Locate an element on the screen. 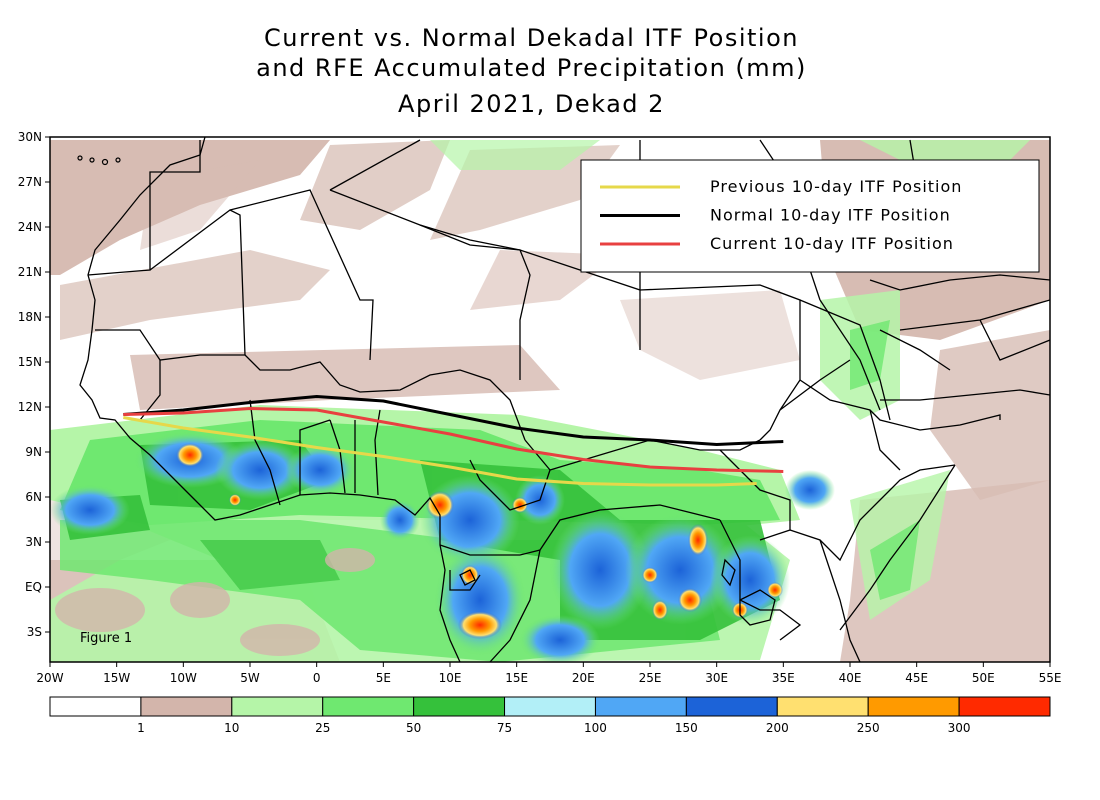 The image size is (1100, 800). chart-title-line2: and RFE Accumulated Precipitation (mm) is located at coordinates (531, 68).